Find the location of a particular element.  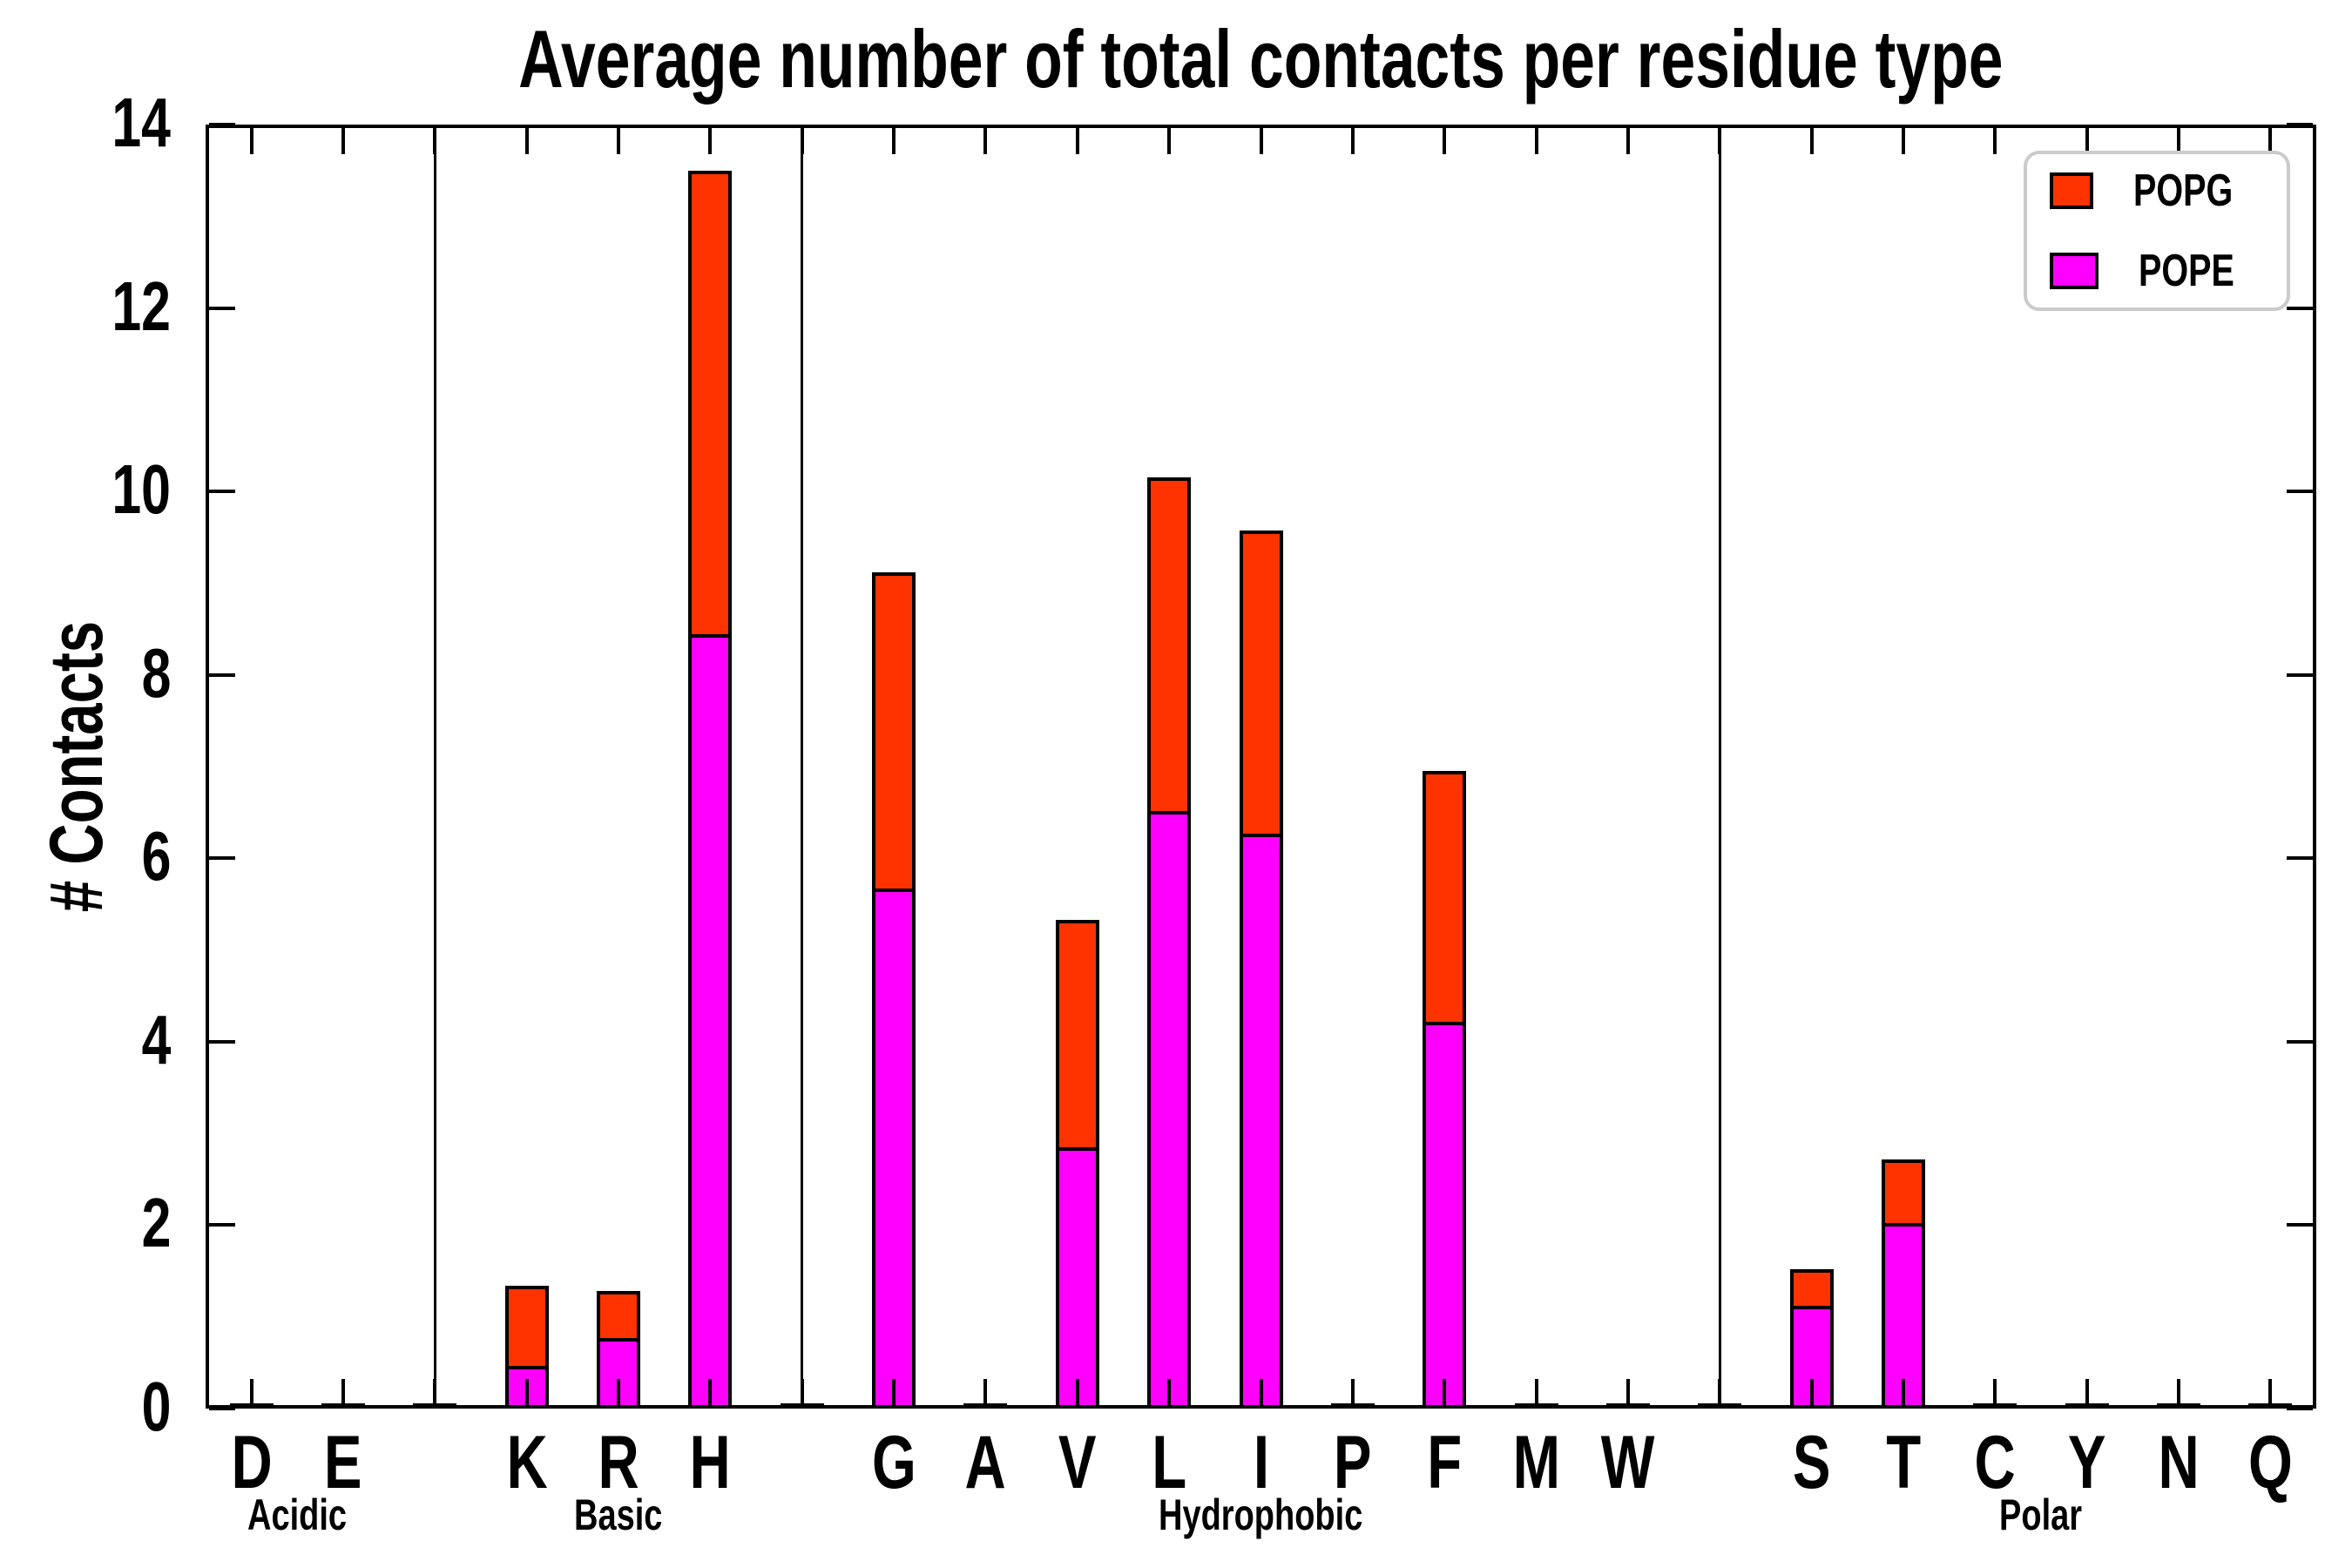

bar-sliver-Q is located at coordinates (2270, 1406).